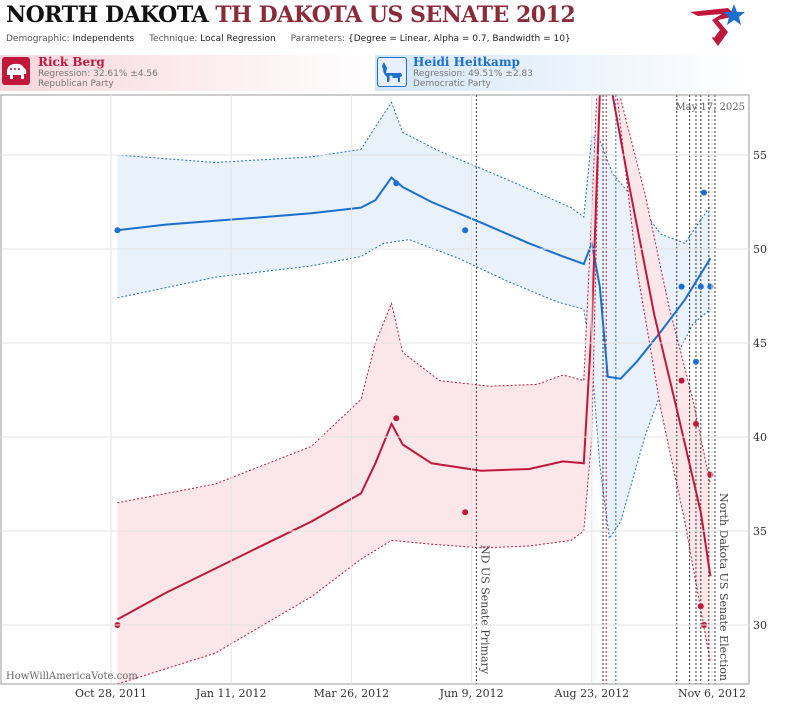 This screenshot has height=704, width=789. I want to click on candidate-dem-party: Democratic Party, so click(452, 84).